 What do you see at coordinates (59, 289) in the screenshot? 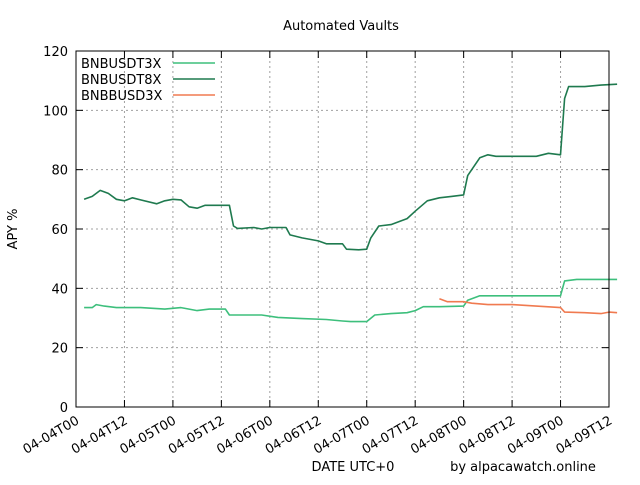
I see `y-tick-label: 40` at bounding box center [59, 289].